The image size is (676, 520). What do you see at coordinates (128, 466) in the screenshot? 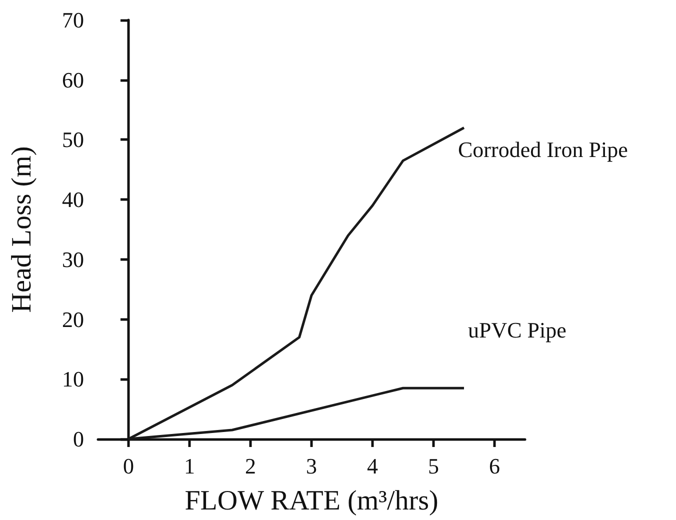
I see `x-tick-label: 0` at bounding box center [128, 466].